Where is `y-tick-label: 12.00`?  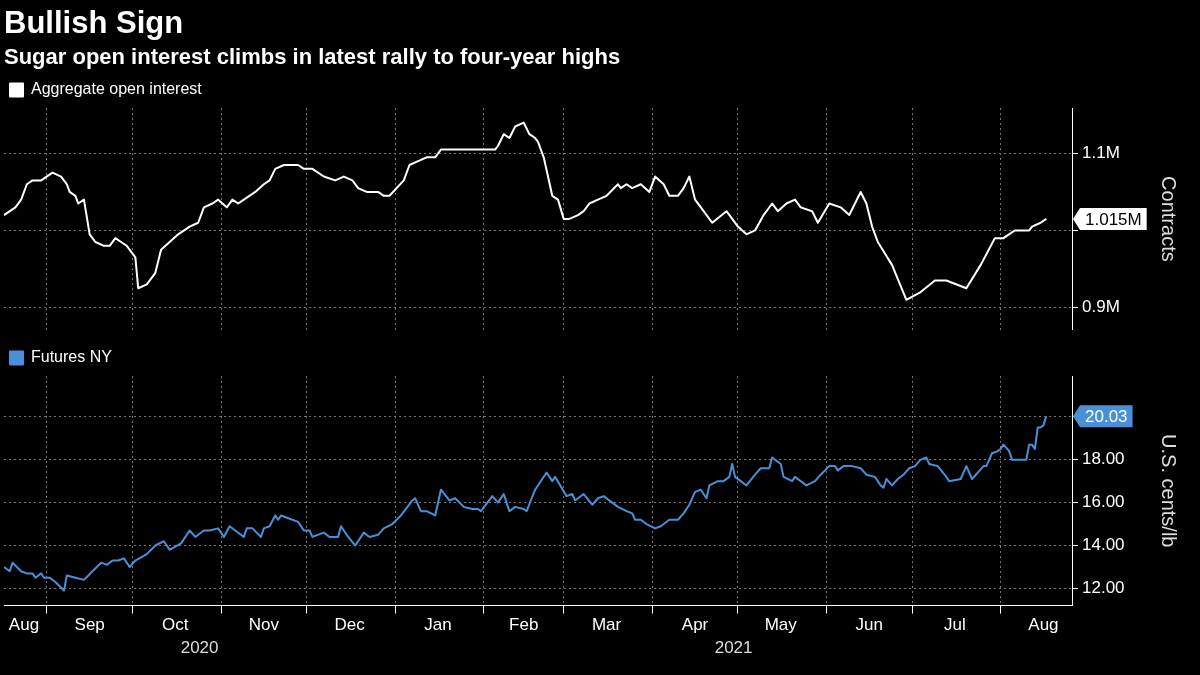 y-tick-label: 12.00 is located at coordinates (1103, 588).